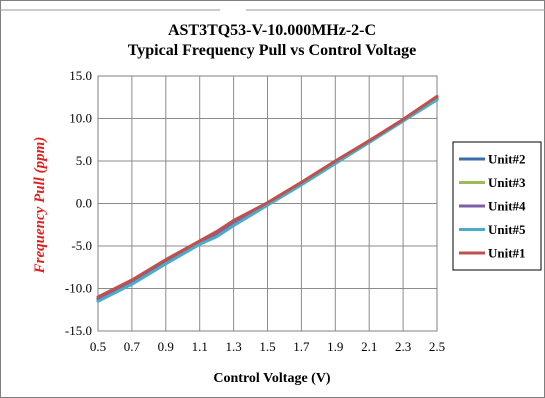 The image size is (545, 398). Describe the element at coordinates (84, 160) in the screenshot. I see `y-tick-label: 5.0` at that location.